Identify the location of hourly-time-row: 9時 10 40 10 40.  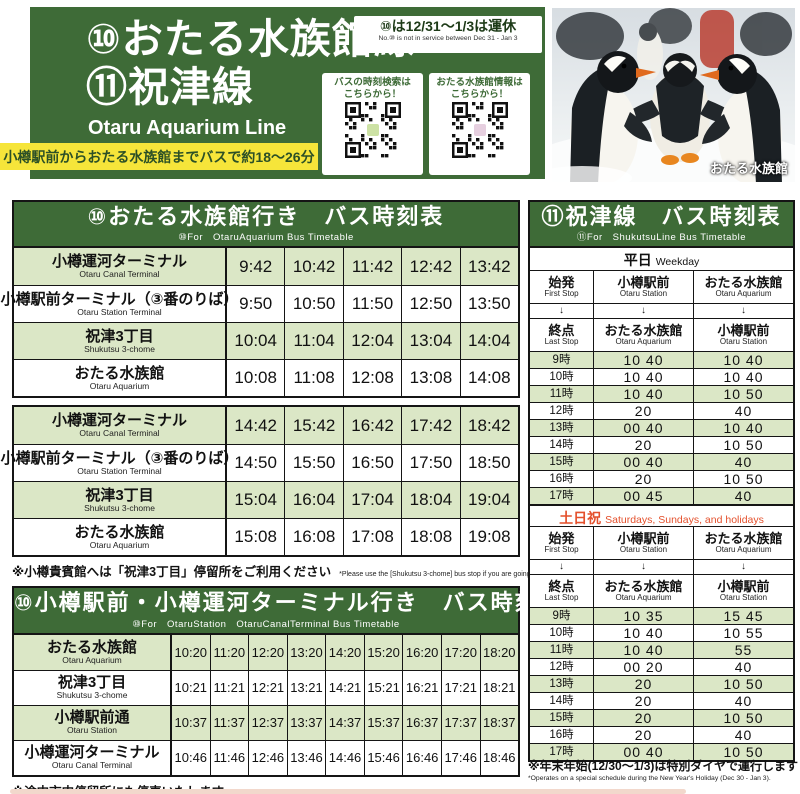
(661, 360).